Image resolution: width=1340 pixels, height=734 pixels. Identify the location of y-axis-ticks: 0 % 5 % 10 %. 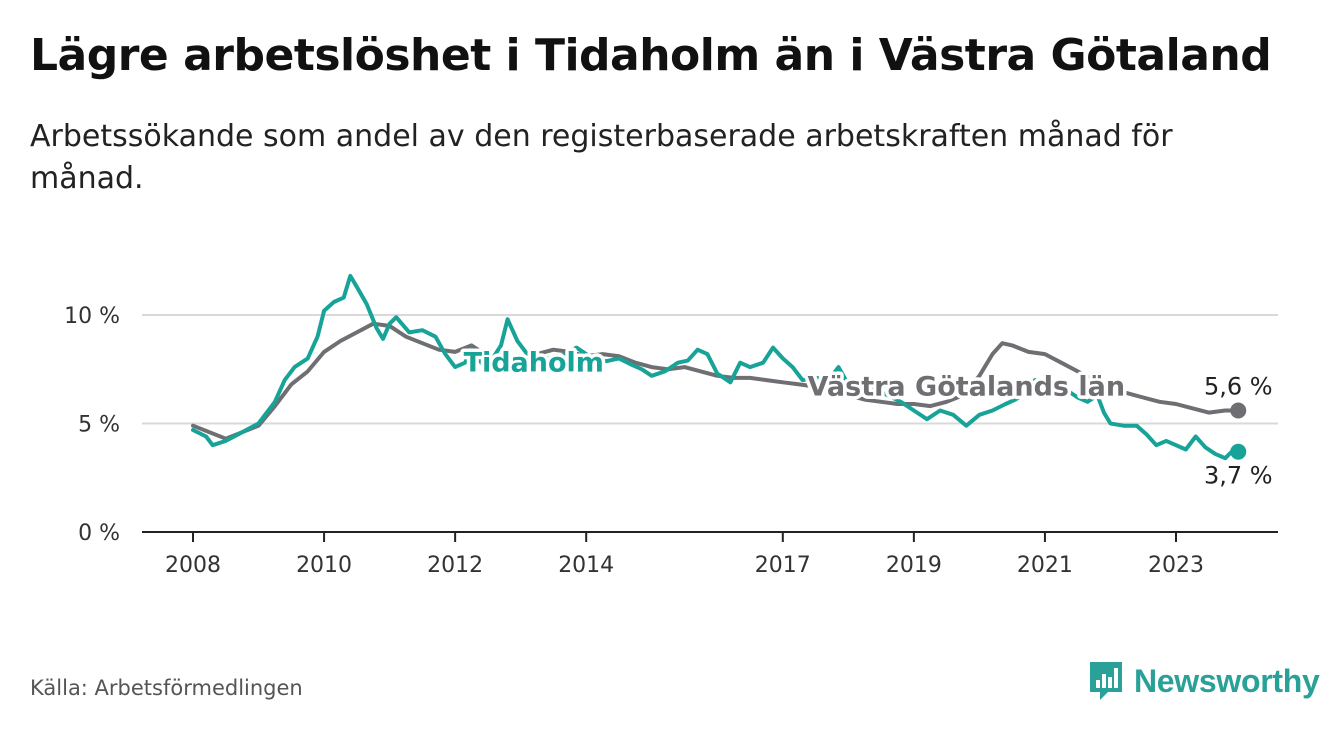
(92, 425).